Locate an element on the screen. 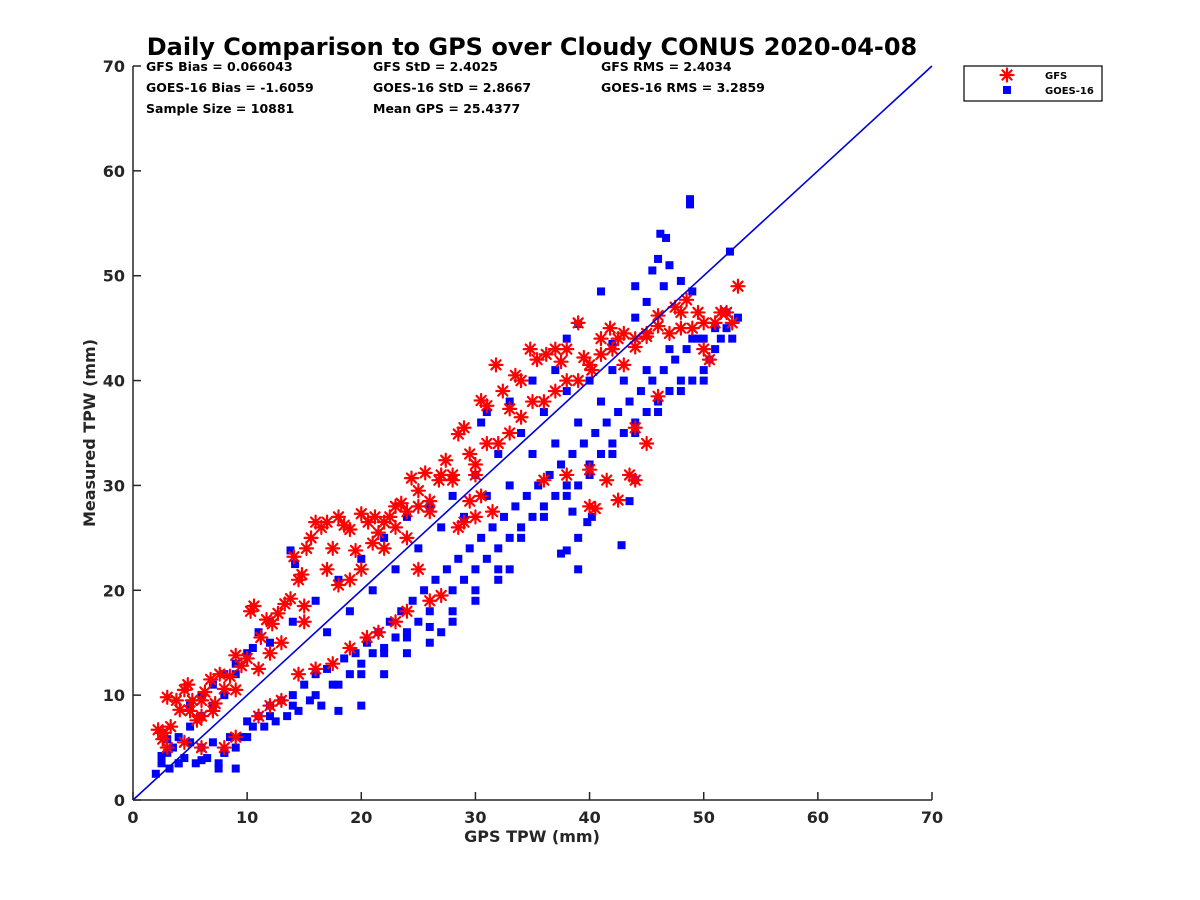  legend-gfs-asterisk is located at coordinates (1007, 75).